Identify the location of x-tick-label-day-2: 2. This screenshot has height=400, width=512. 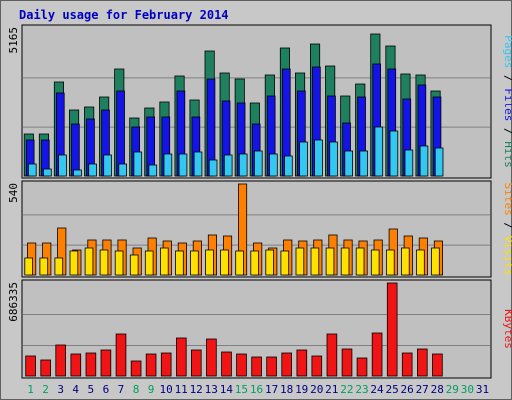
(45, 389).